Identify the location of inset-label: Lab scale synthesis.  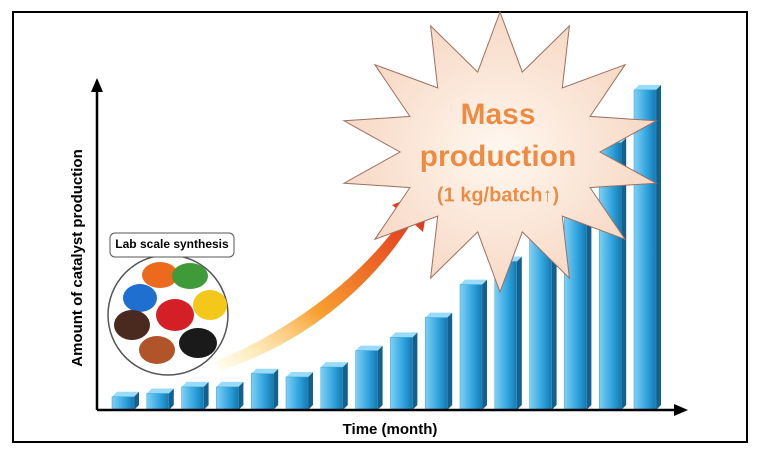
(172, 244).